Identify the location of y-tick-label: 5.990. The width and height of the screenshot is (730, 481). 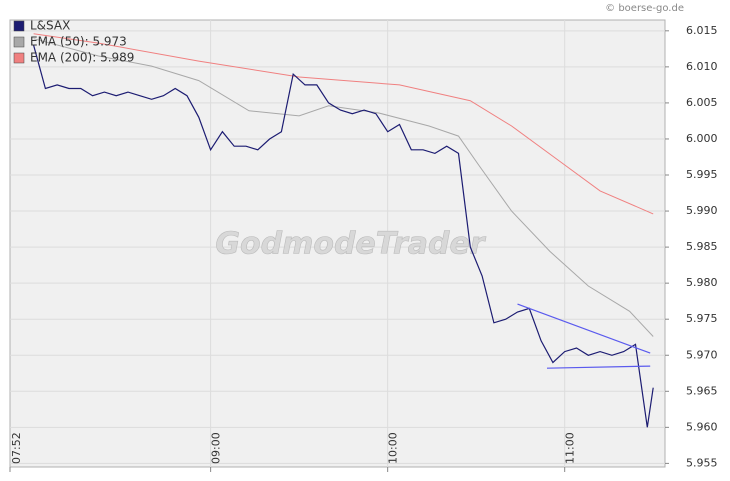
(702, 210).